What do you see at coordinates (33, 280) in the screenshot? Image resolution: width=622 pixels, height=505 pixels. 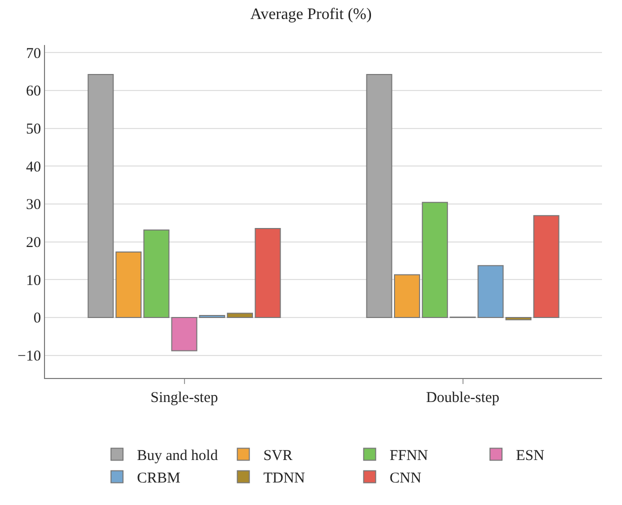 I see `y-tick-label: 10` at bounding box center [33, 280].